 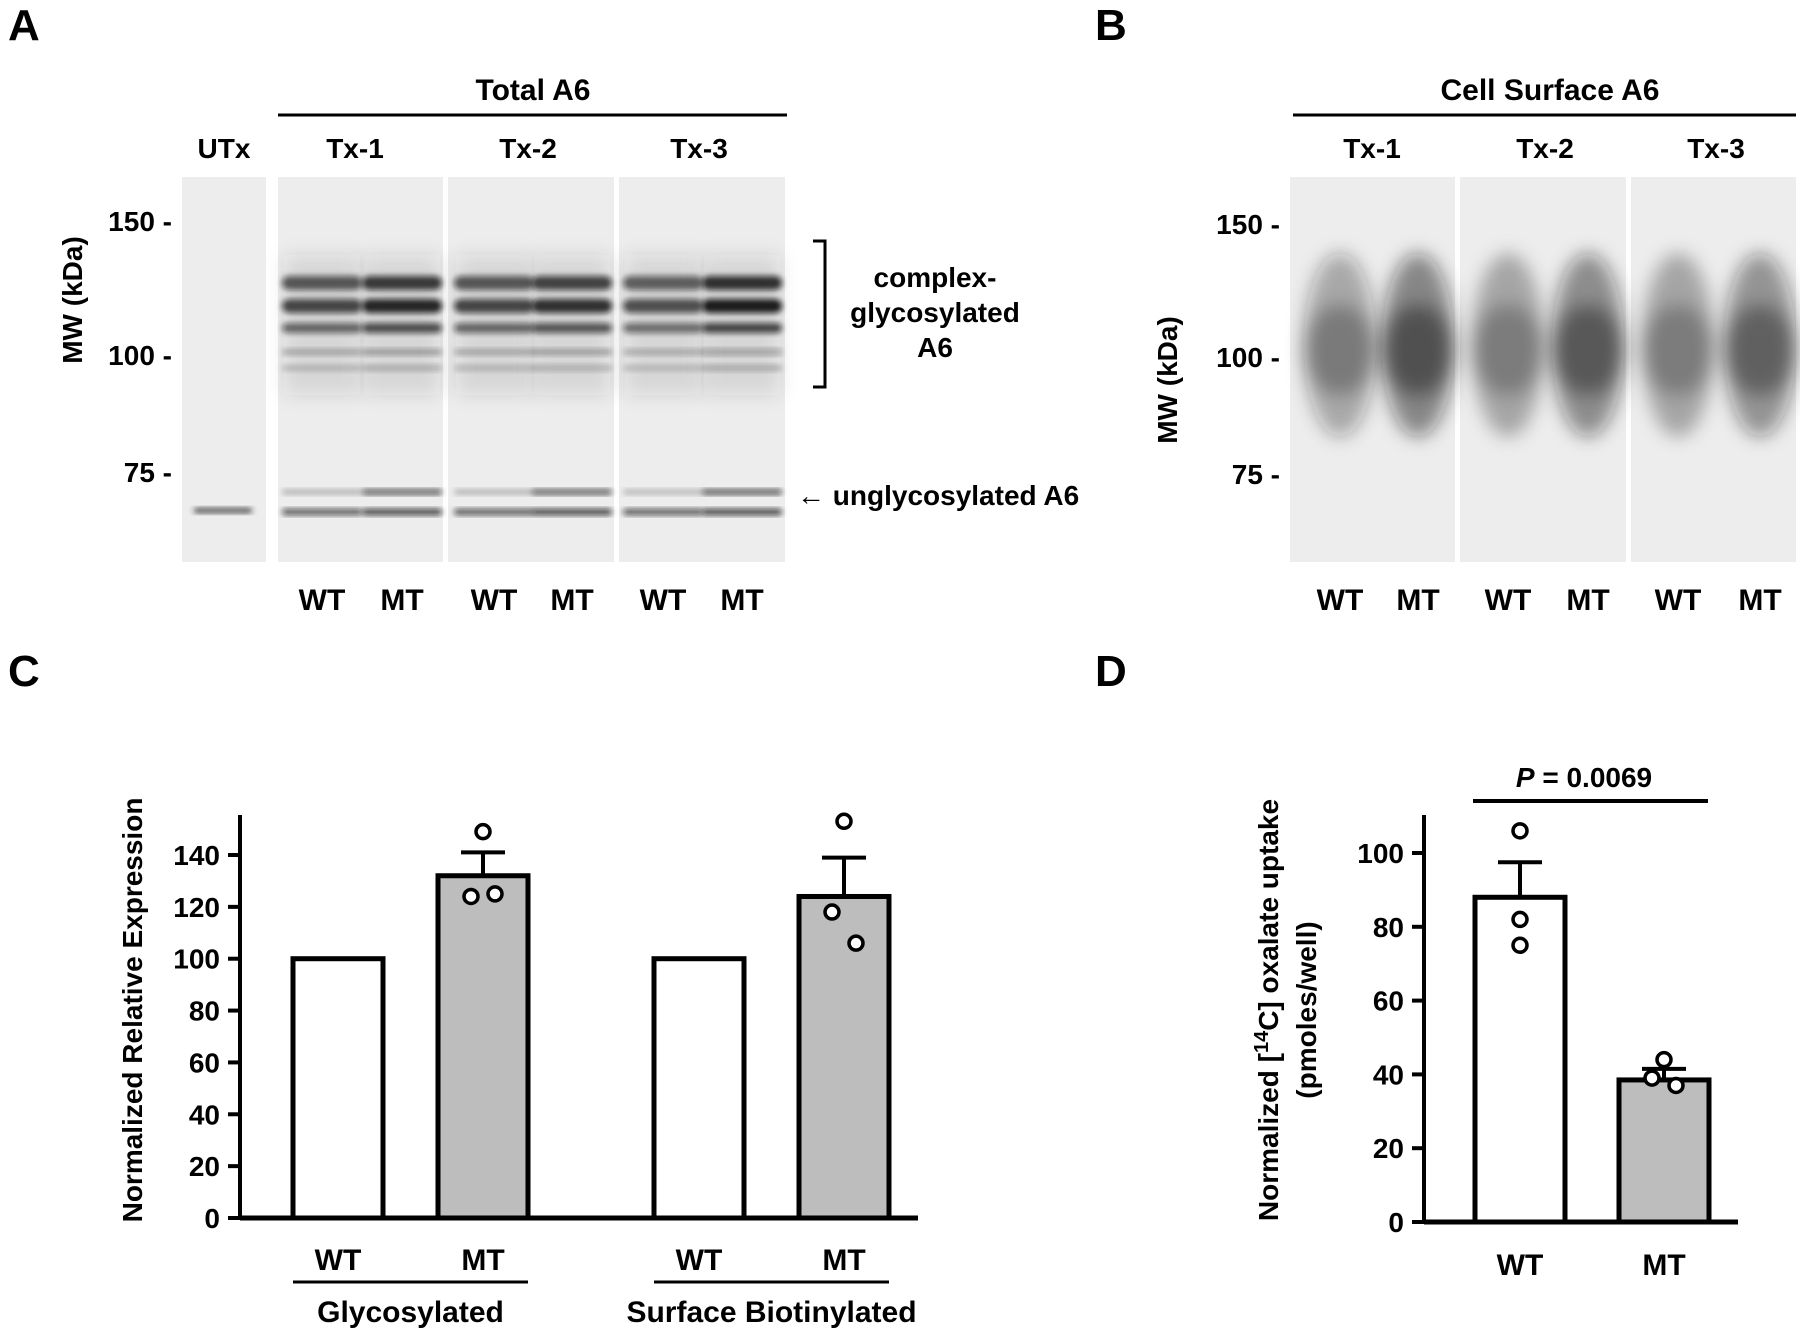 What do you see at coordinates (1664, 1151) in the screenshot?
I see `d-bar` at bounding box center [1664, 1151].